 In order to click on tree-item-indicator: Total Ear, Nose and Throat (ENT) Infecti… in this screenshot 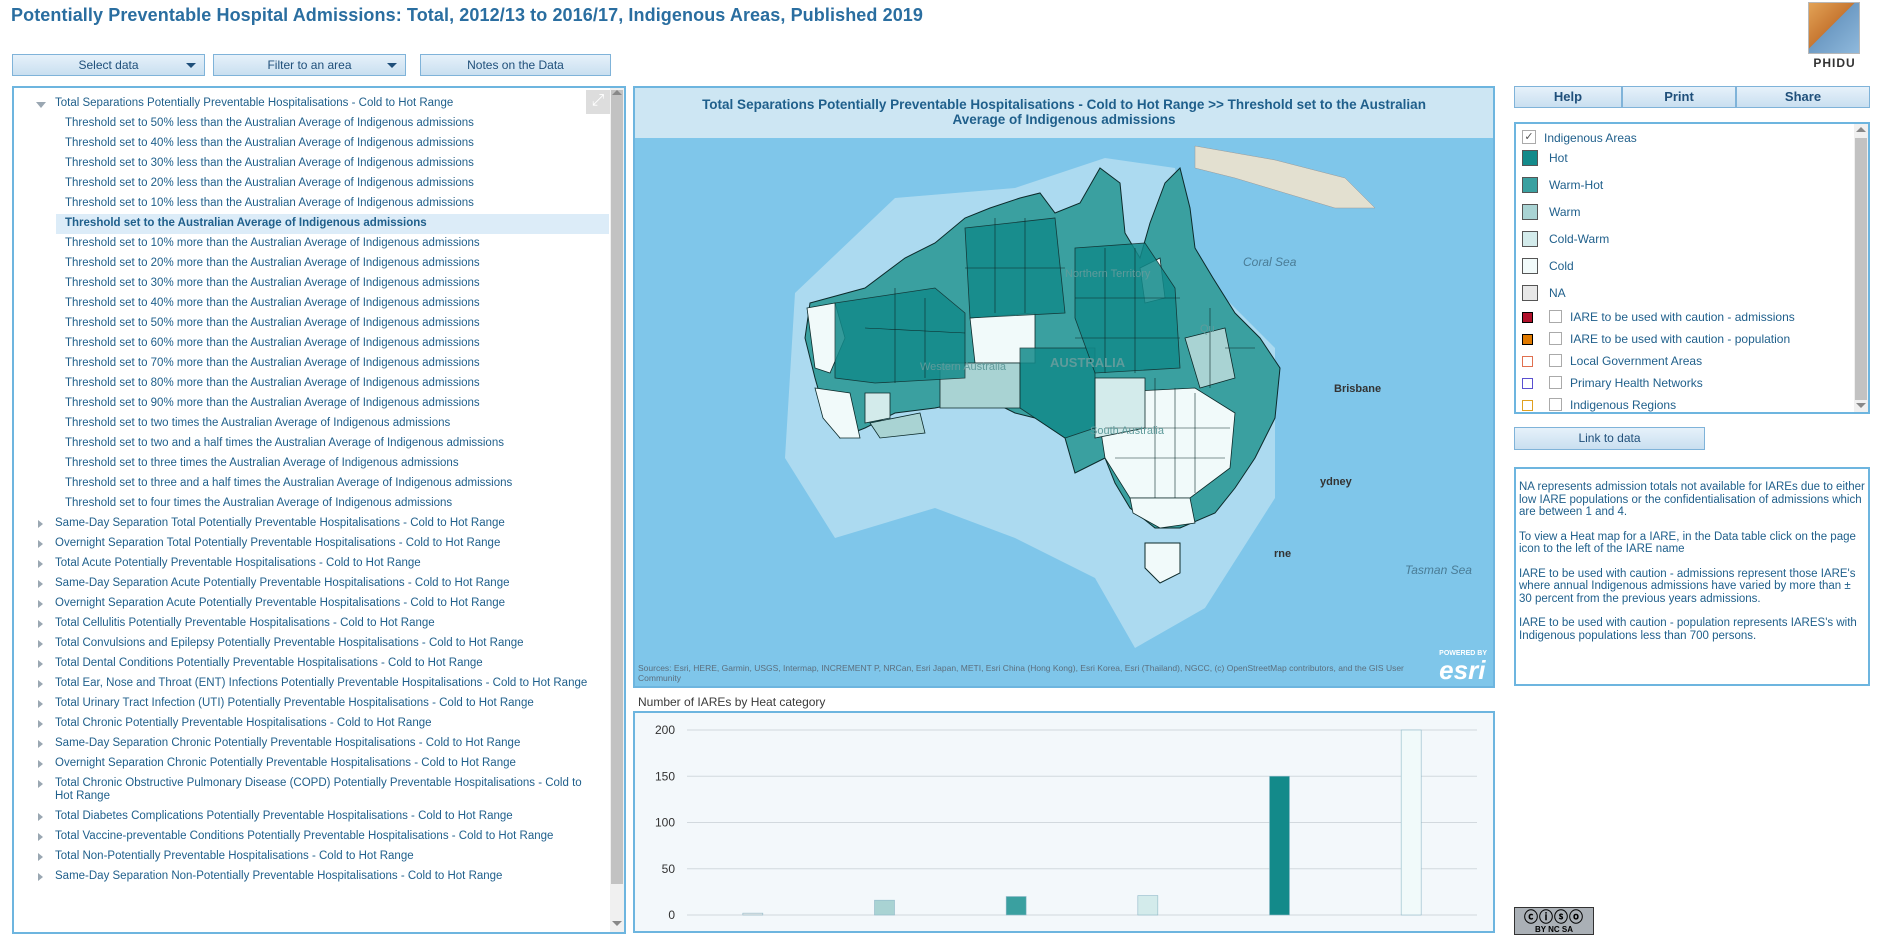, I will do `click(311, 684)`.